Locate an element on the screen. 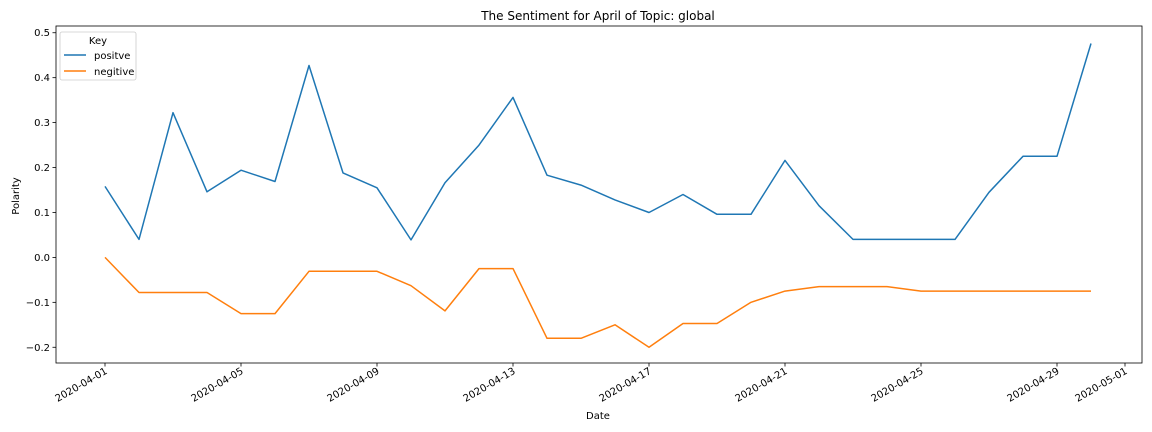 The height and width of the screenshot is (432, 1152). y-tick-label: 0.4 is located at coordinates (42, 78).